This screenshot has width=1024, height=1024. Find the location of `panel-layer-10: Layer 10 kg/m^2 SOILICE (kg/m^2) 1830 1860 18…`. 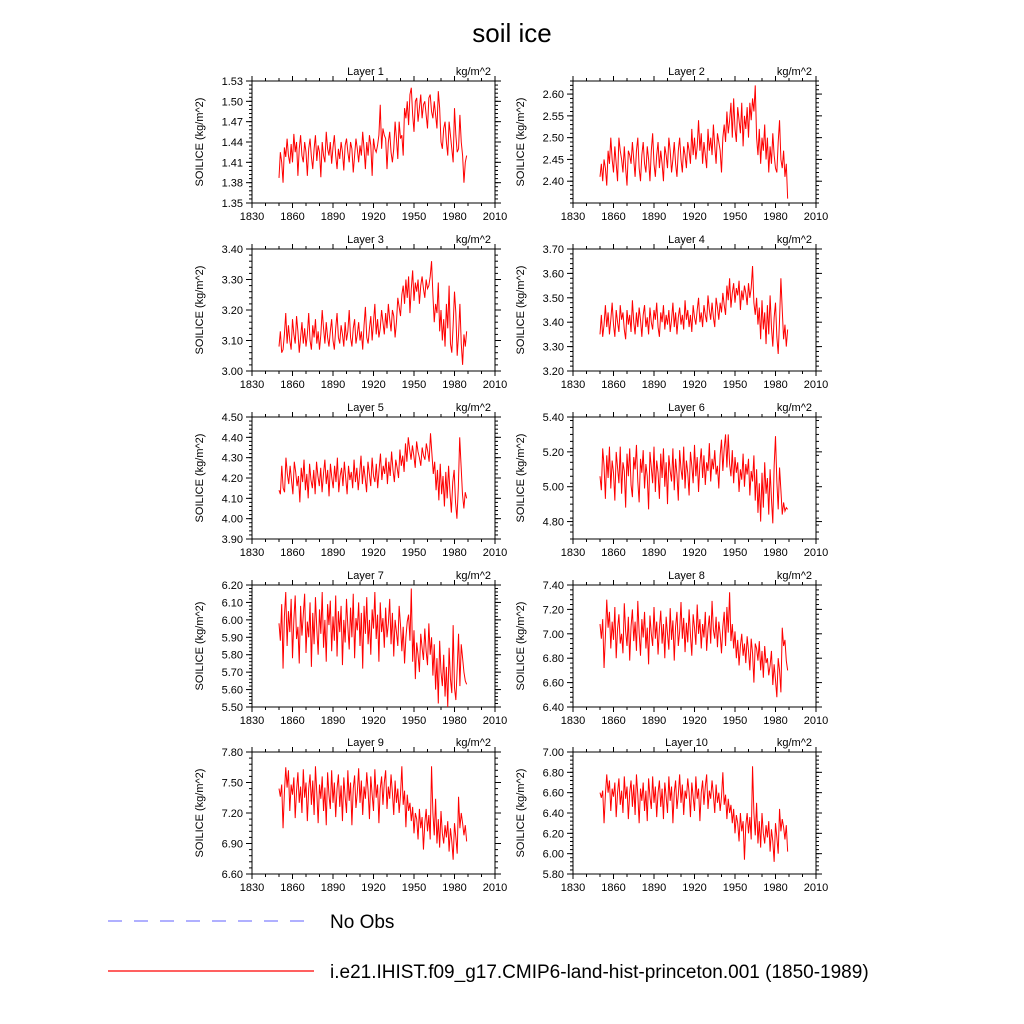

panel-layer-10: Layer 10 kg/m^2 SOILICE (kg/m^2) 1830 1860 18… is located at coordinates (671, 815).